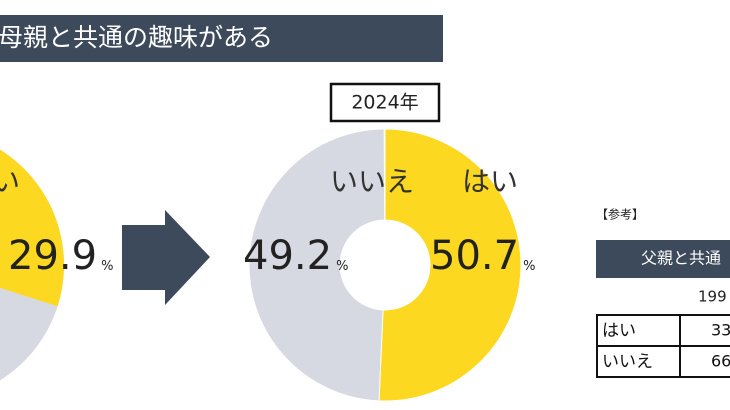 This screenshot has width=730, height=410. I want to click on table-cell: はい, so click(619, 331).